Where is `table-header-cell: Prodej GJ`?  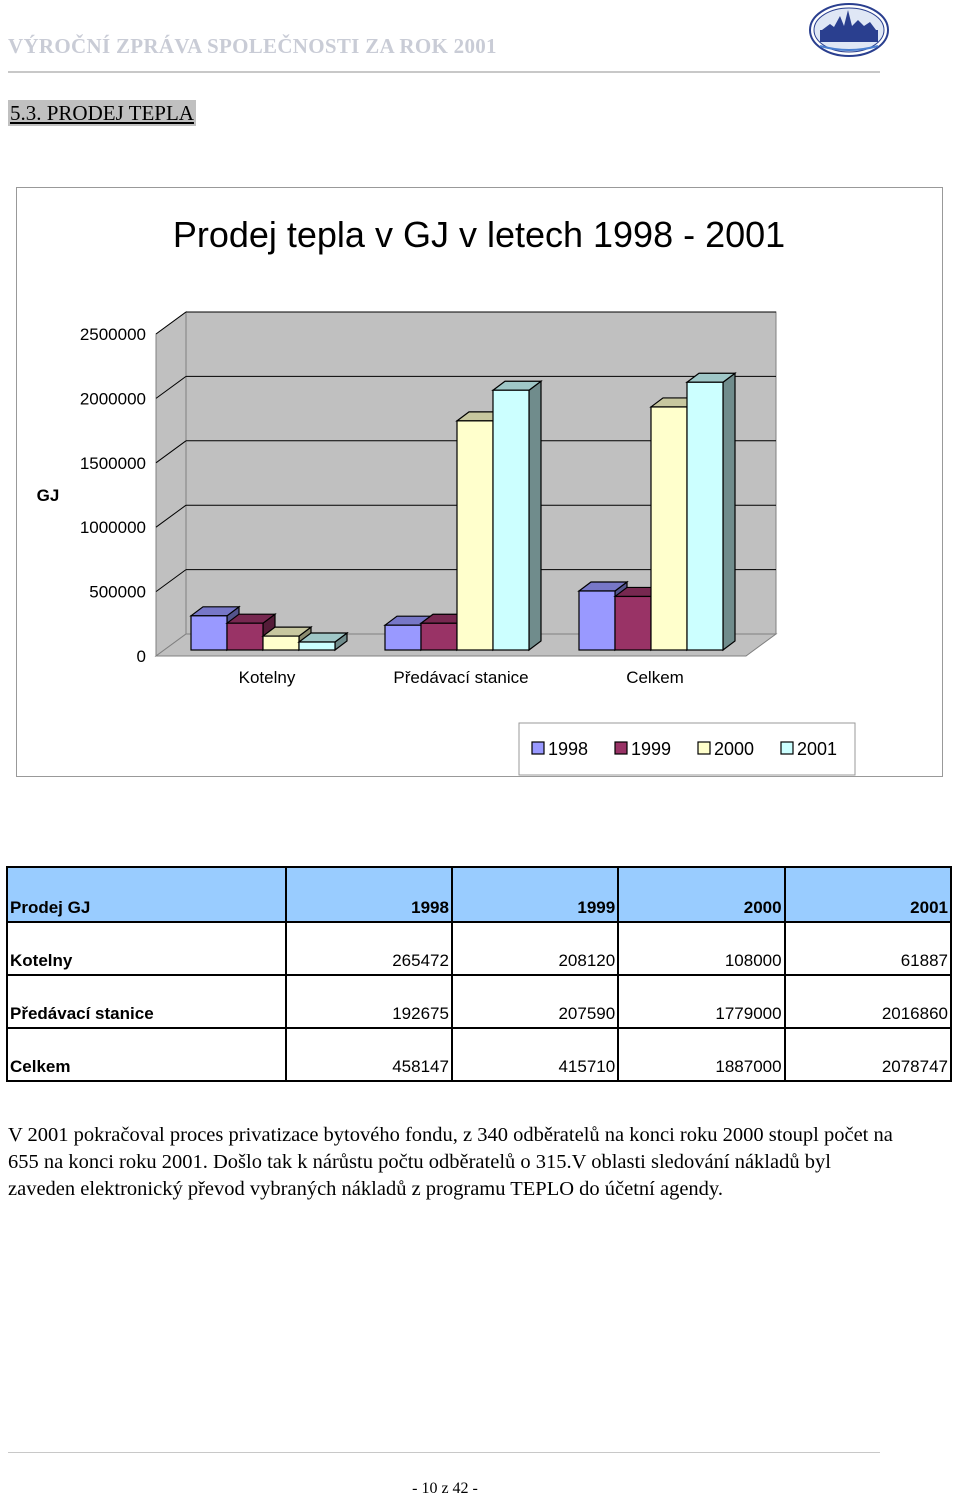
table-header-cell: Prodej GJ is located at coordinates (146, 894).